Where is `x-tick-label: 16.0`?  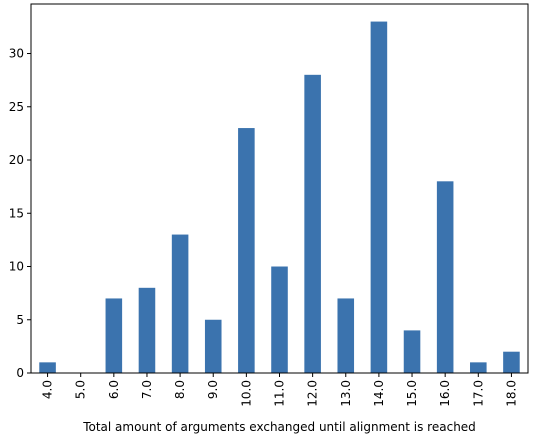
x-tick-label: 16.0 is located at coordinates (445, 393).